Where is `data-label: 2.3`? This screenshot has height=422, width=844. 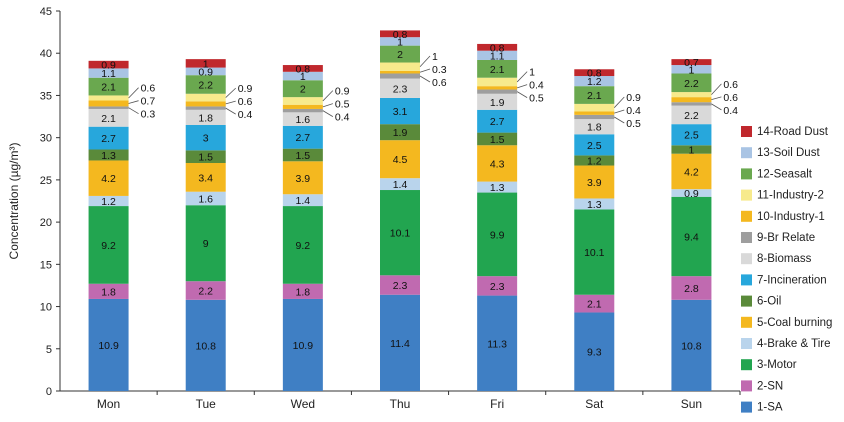 data-label: 2.3 is located at coordinates (497, 287).